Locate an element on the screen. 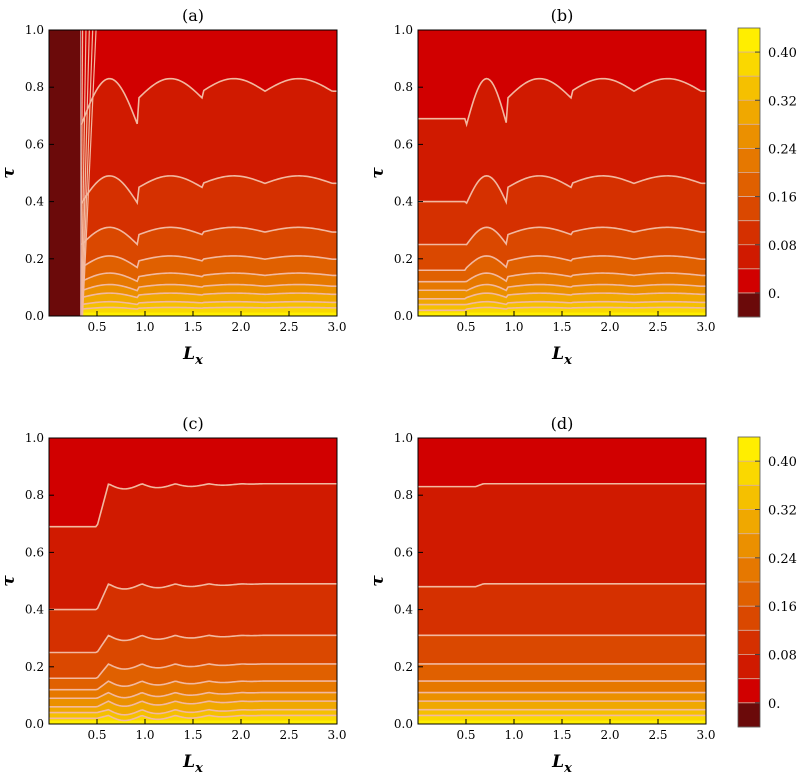  panel-label: (c) is located at coordinates (192, 423).